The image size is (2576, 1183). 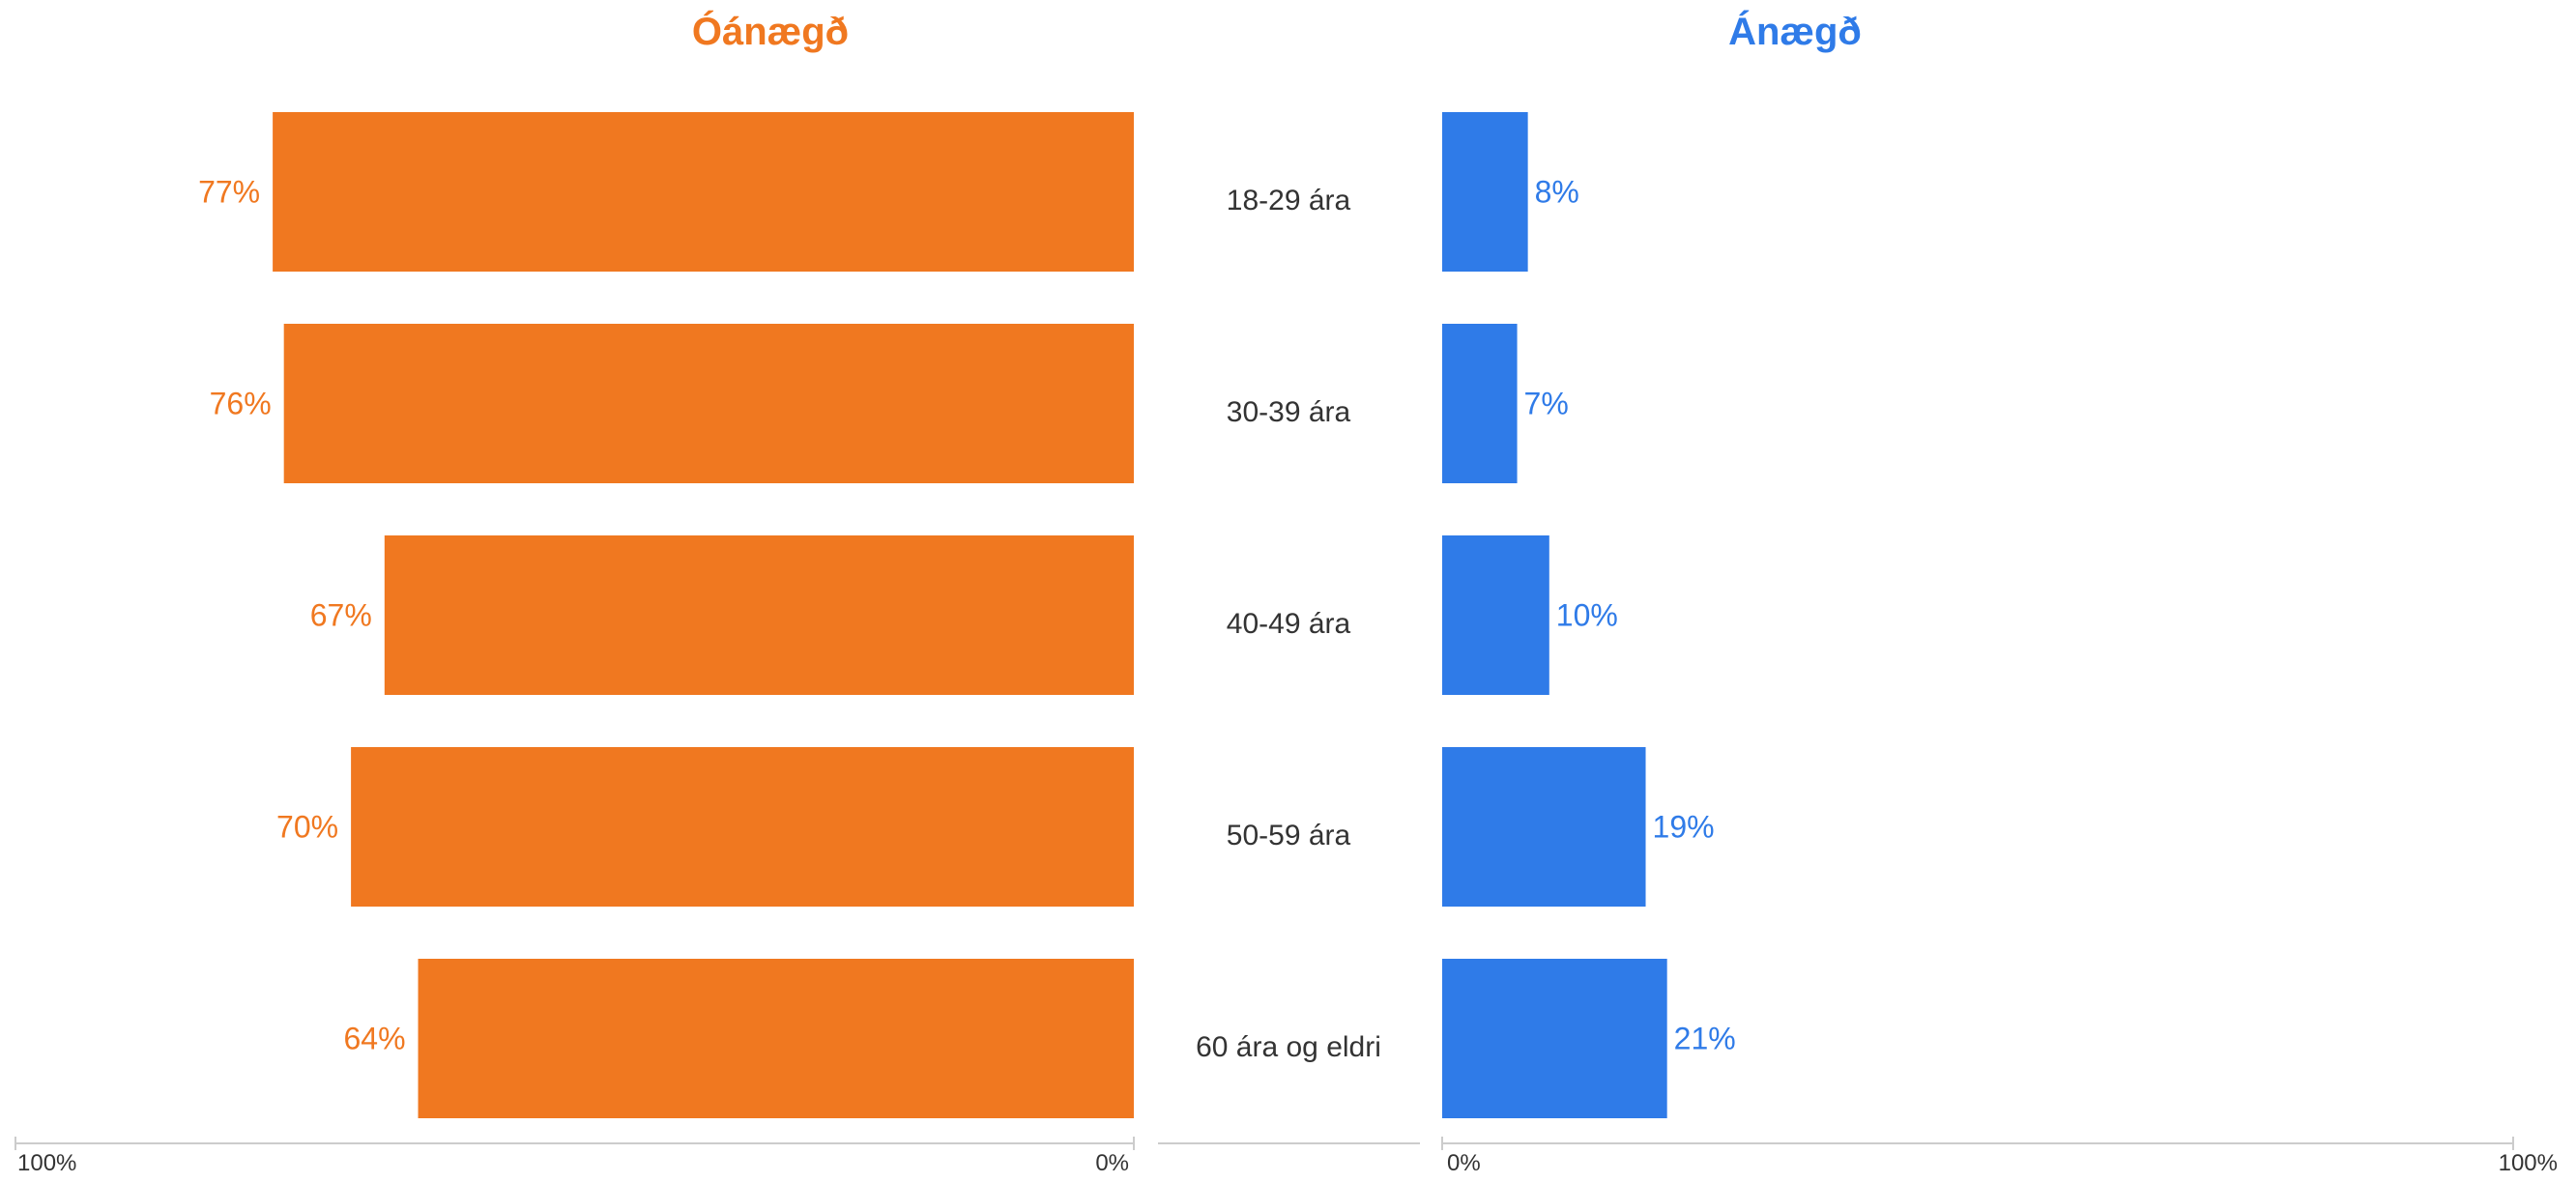 I want to click on right-axis-tick-label-max: 100%, so click(x=2528, y=1163).